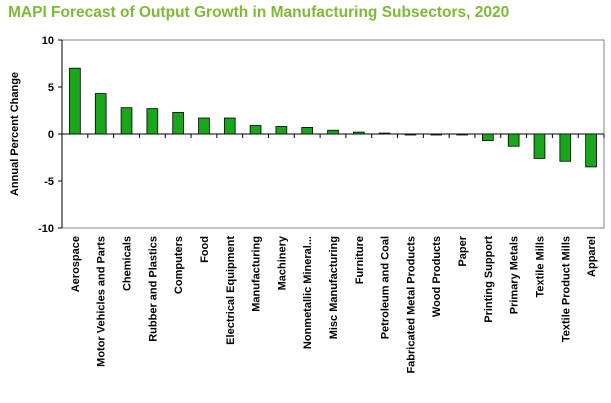 This screenshot has height=403, width=611. What do you see at coordinates (463, 250) in the screenshot?
I see `x-tick-label: Paper` at bounding box center [463, 250].